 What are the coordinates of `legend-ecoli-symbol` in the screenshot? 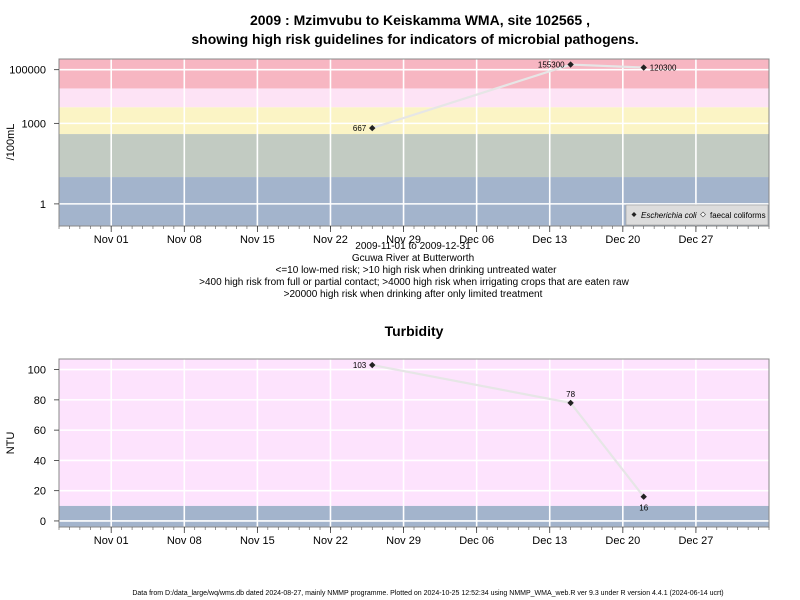 It's located at (634, 214).